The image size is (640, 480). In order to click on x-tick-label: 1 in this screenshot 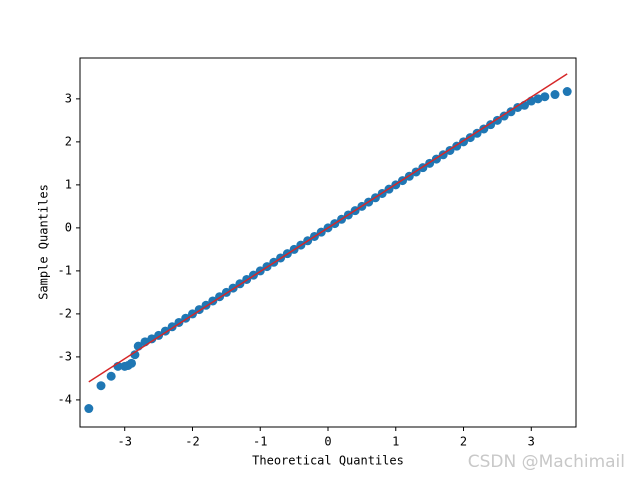, I will do `click(395, 442)`.